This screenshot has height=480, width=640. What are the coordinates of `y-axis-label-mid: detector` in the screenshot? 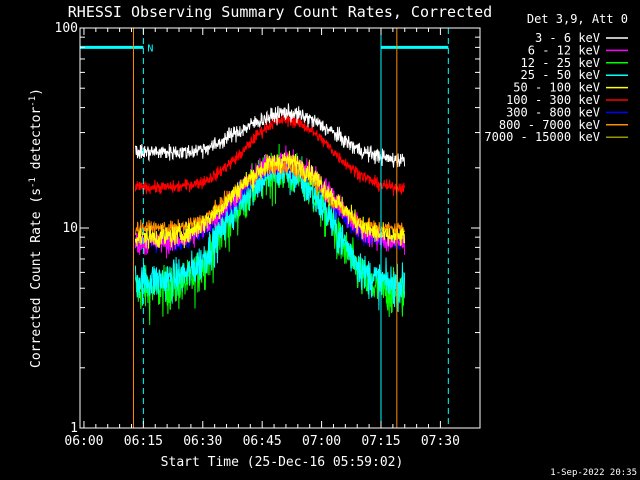 It's located at (36, 142).